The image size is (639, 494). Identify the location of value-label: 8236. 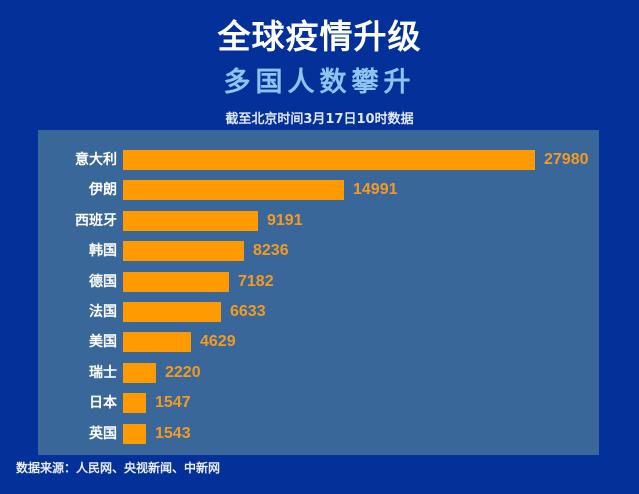
(271, 251).